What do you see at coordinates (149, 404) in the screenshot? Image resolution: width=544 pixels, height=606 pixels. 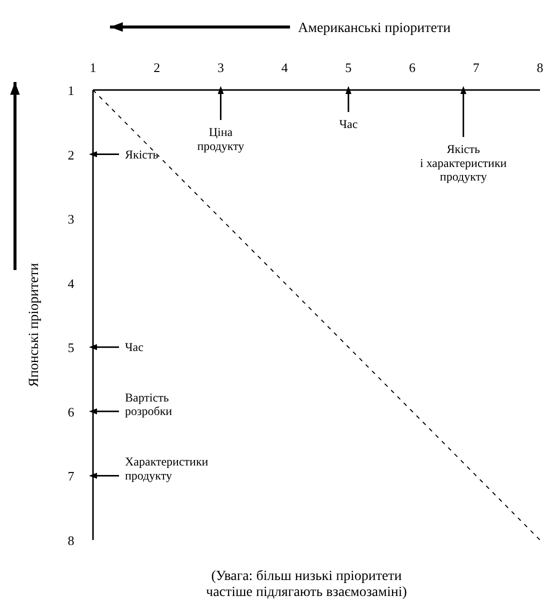 I see `annotation: Вартість розробки` at bounding box center [149, 404].